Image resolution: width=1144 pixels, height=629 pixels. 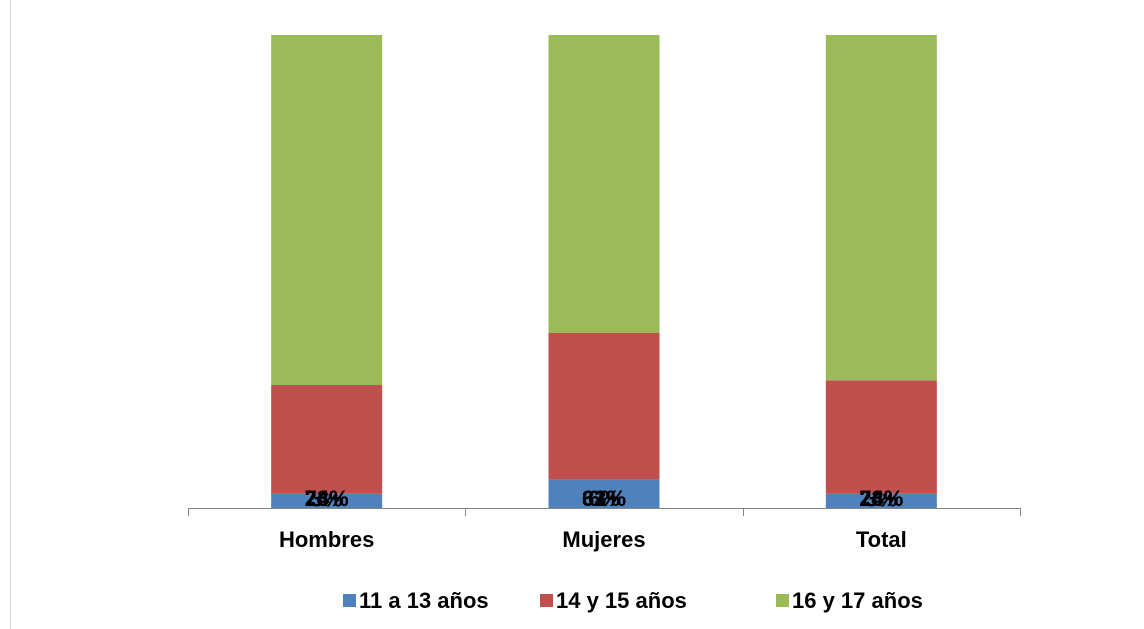 I want to click on legend-label: 14 y 15 años, so click(x=621, y=600).